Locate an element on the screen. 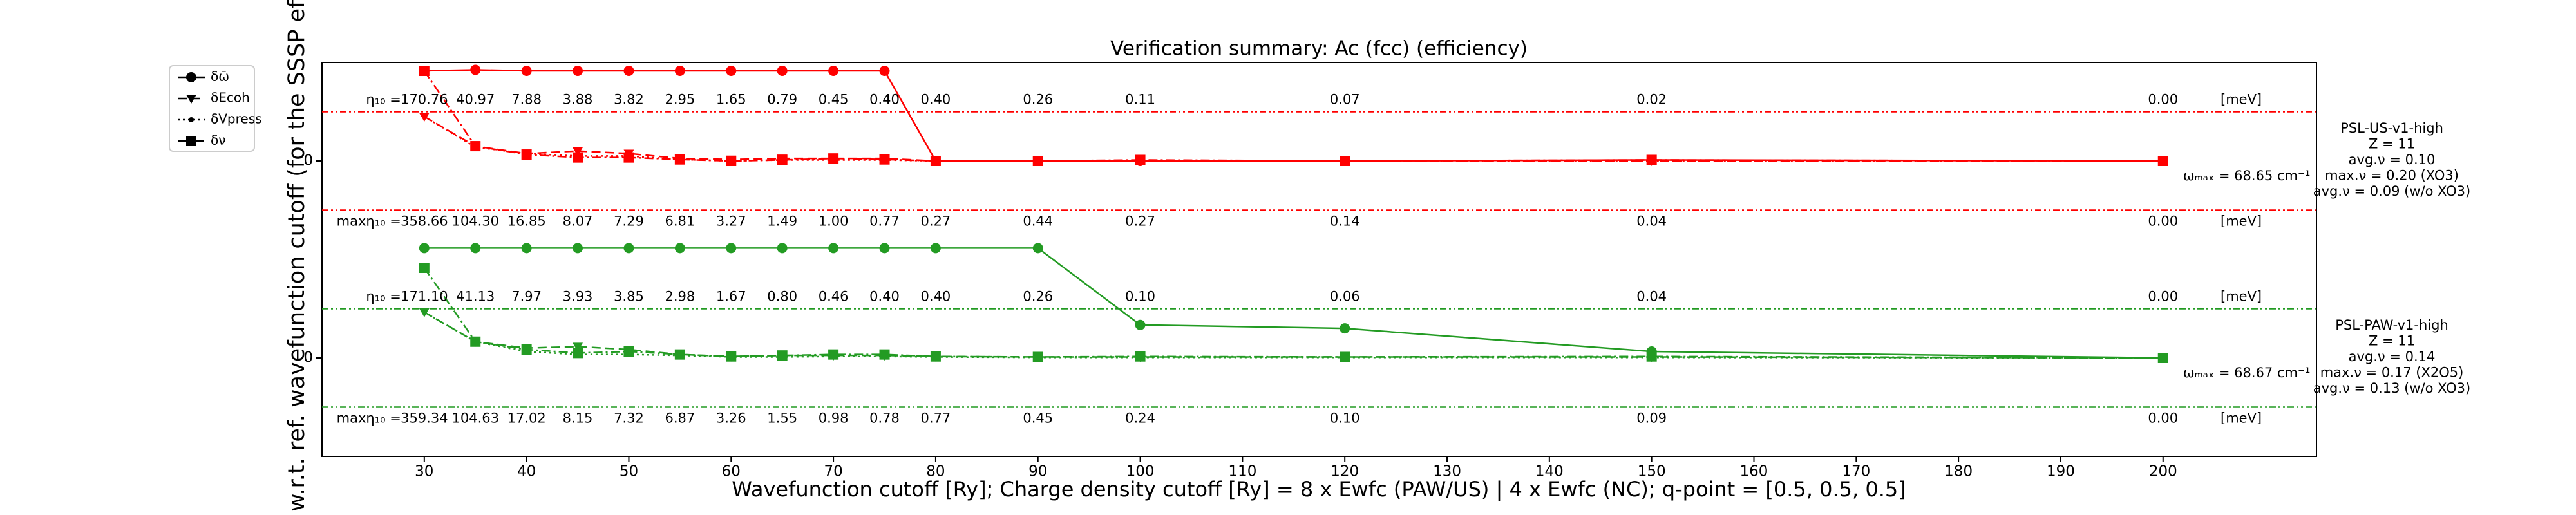  panel-info: avg.ν = 0.13 (w/o XO3) is located at coordinates (2392, 388).